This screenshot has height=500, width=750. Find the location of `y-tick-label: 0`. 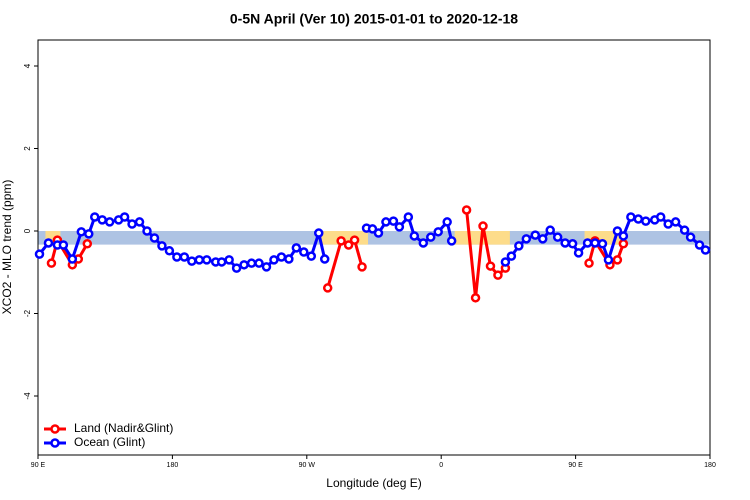

y-tick-label: 0 is located at coordinates (27, 230).